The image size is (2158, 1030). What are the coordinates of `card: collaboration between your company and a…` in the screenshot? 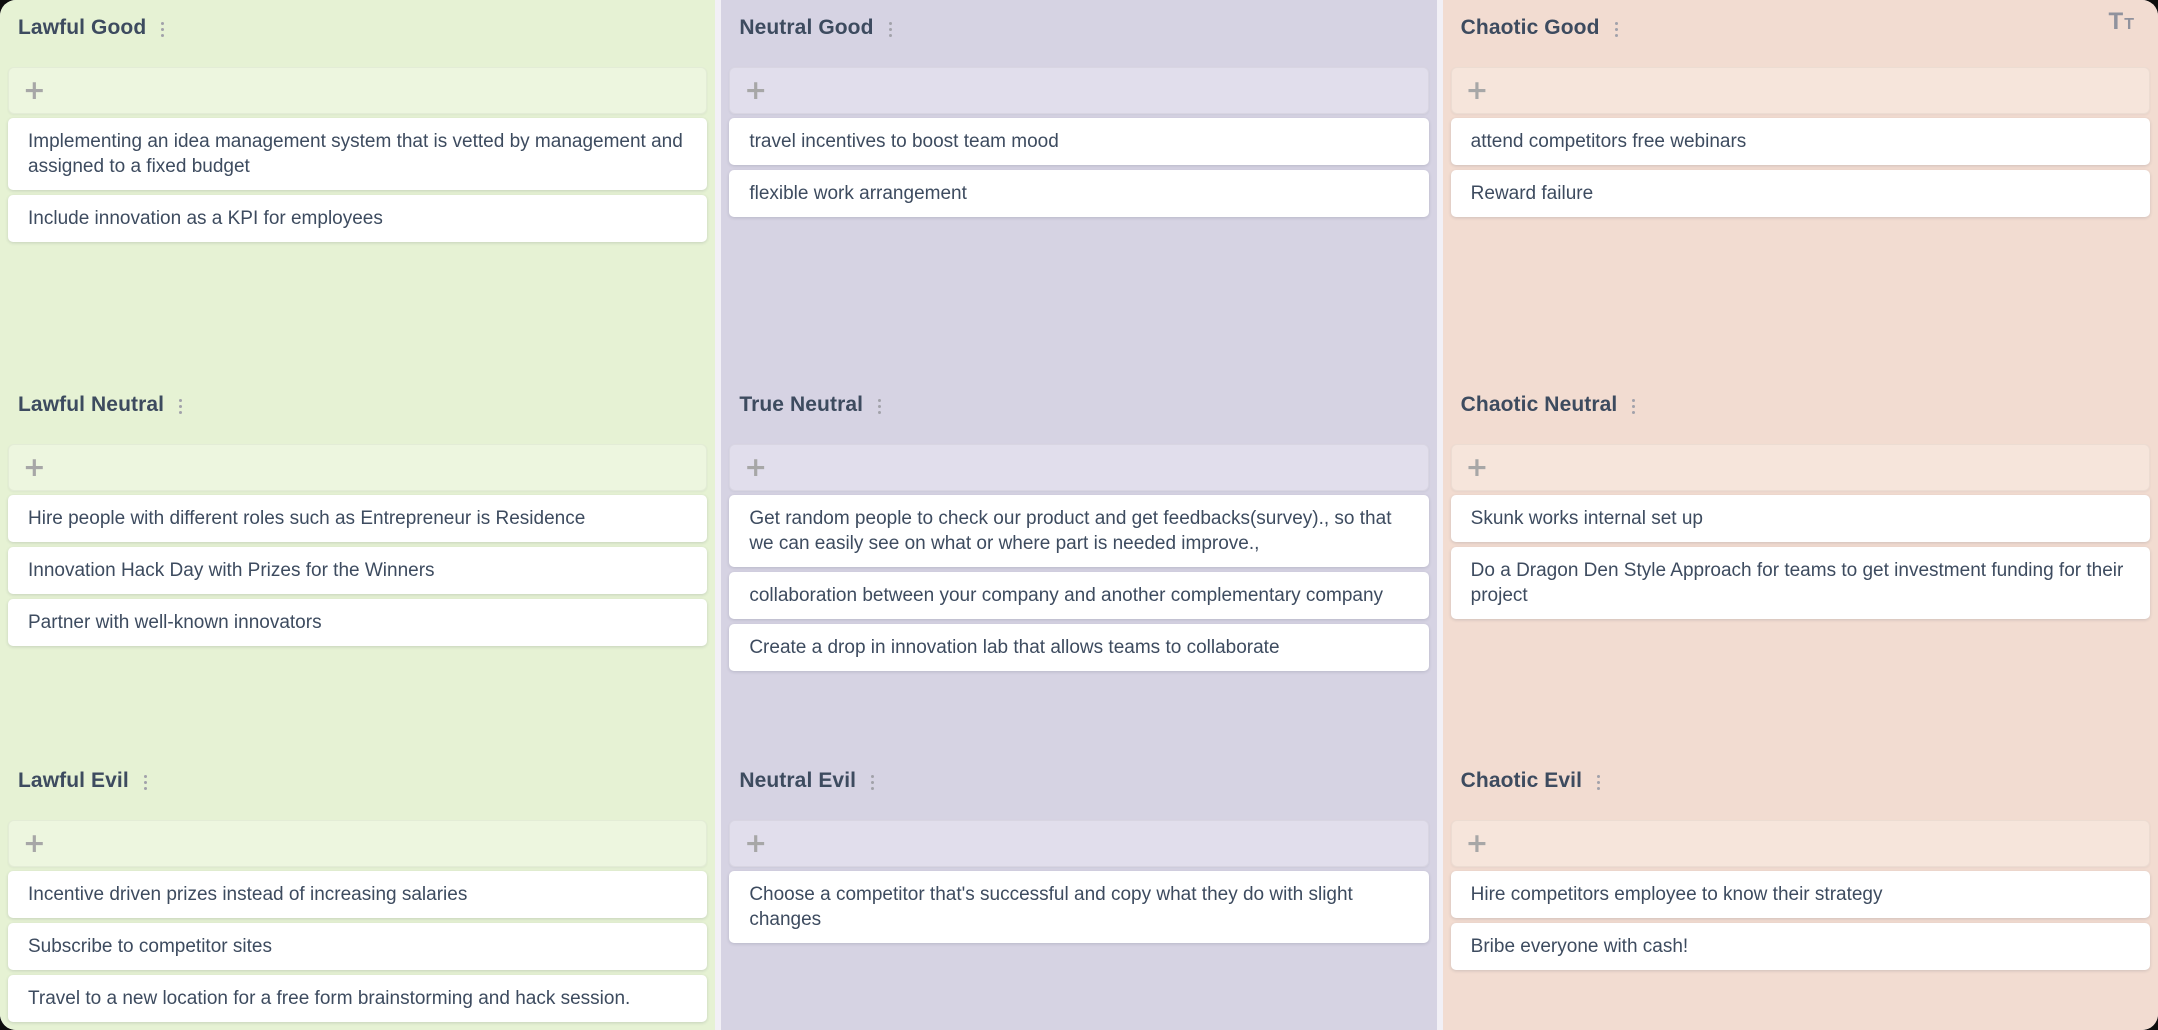 It's located at (1079, 595).